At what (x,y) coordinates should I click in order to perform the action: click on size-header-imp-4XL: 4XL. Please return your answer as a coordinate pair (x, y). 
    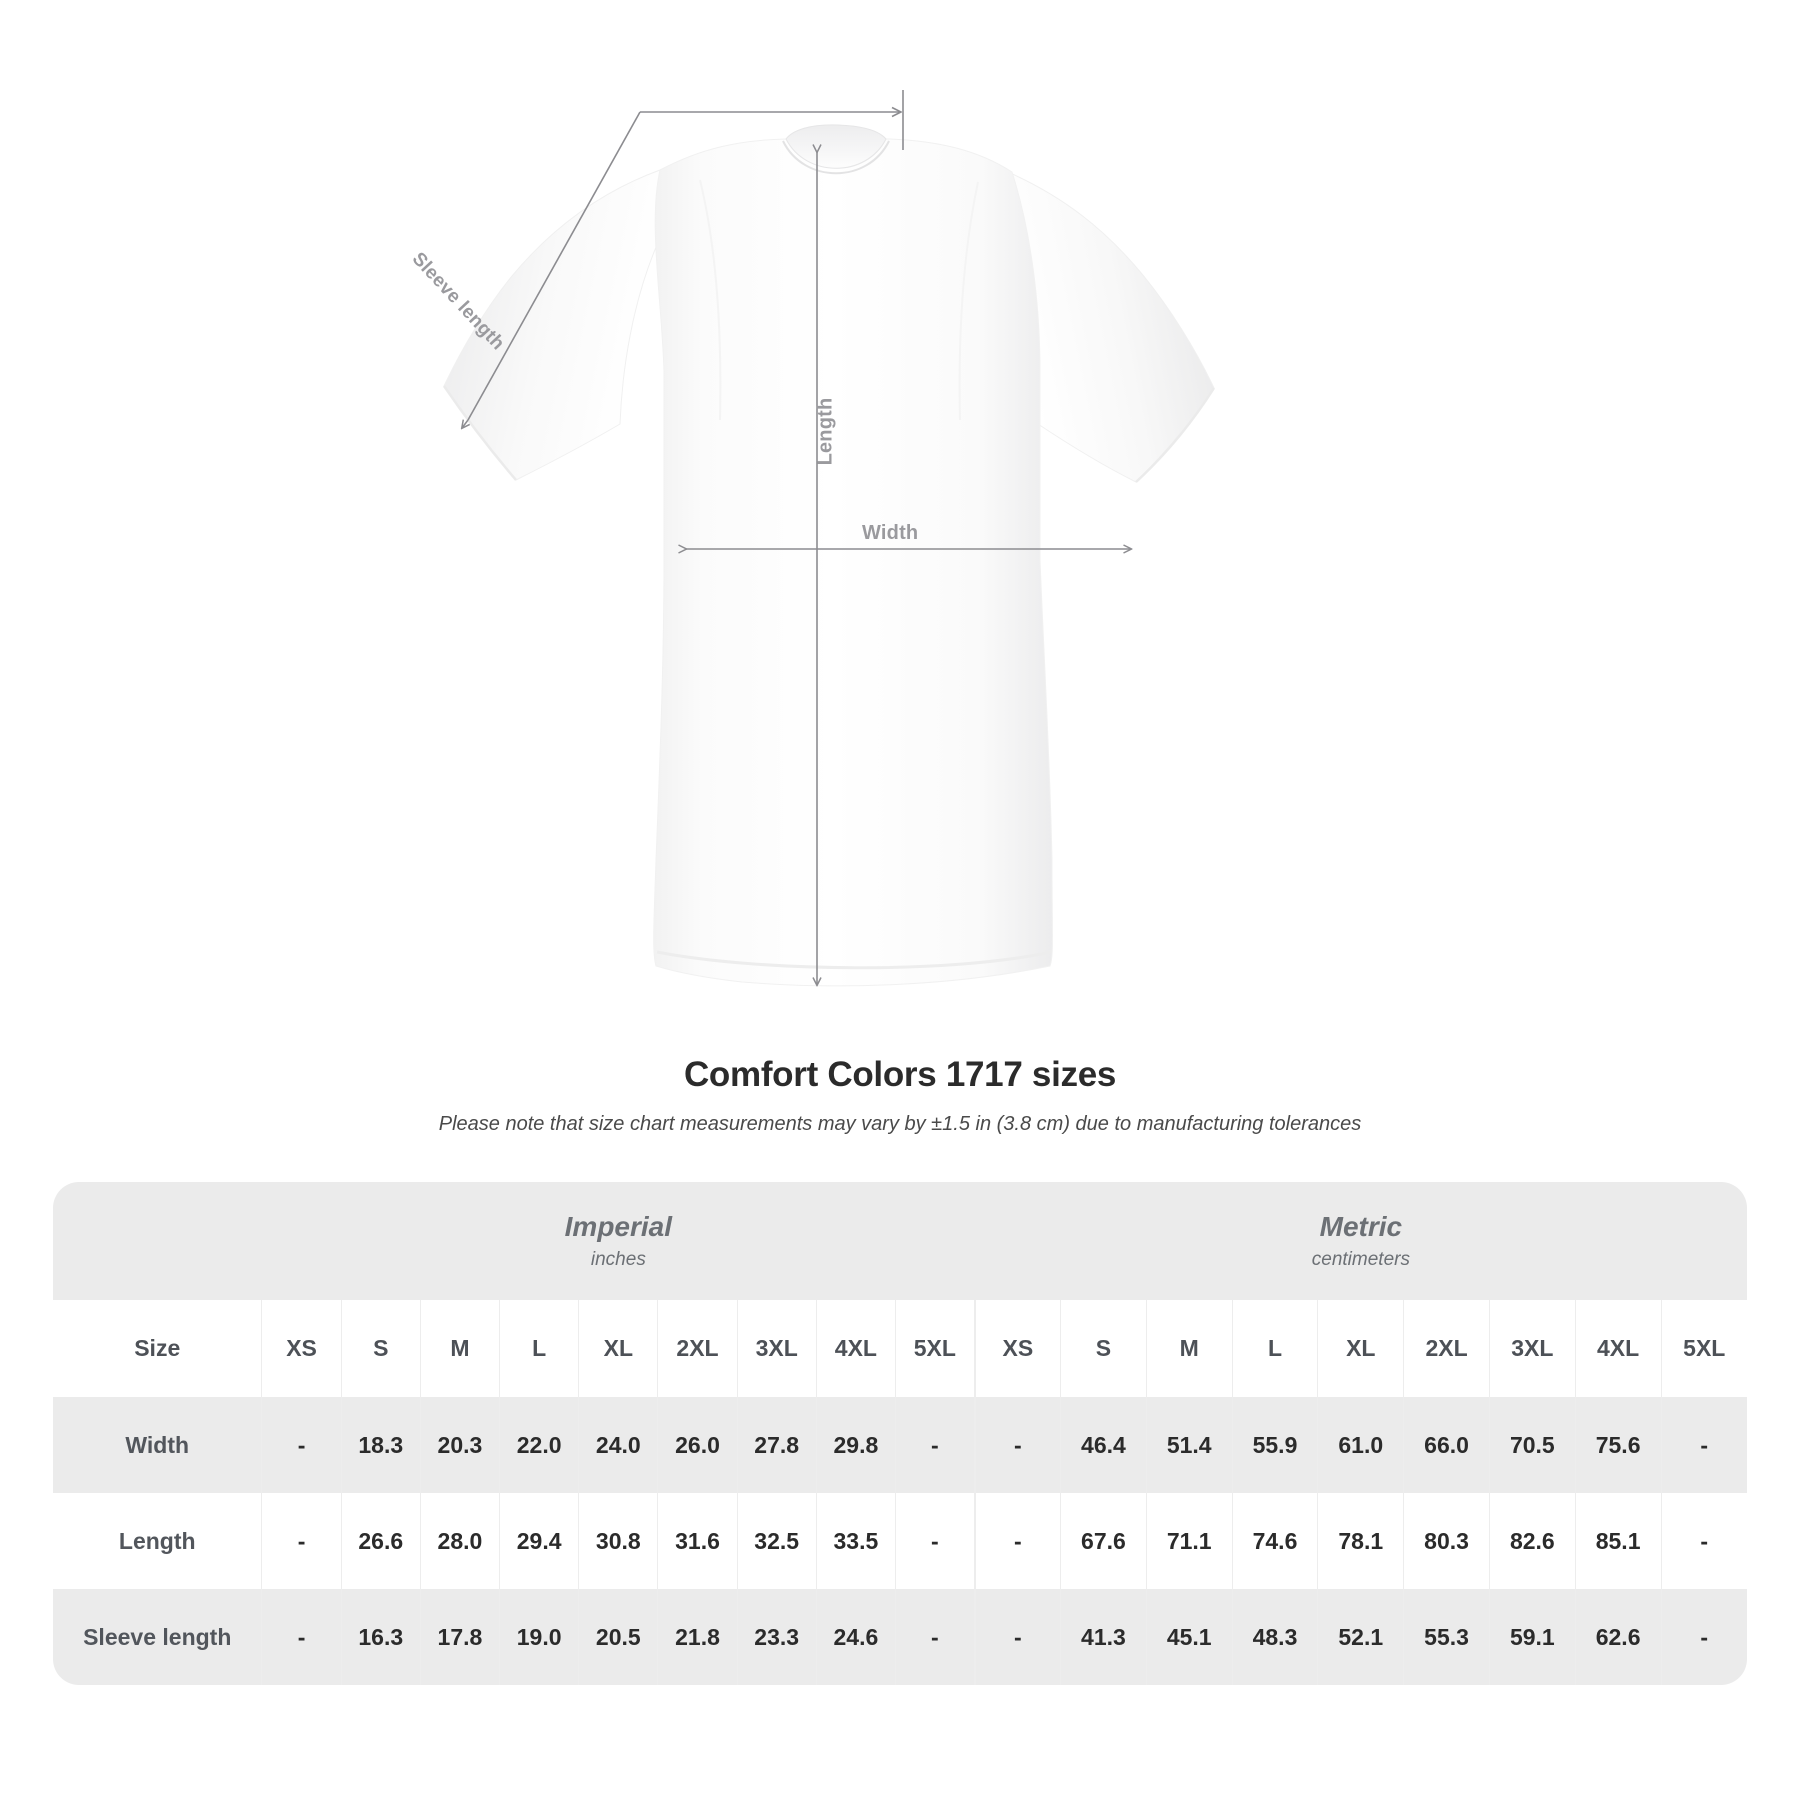
    Looking at the image, I should click on (855, 1348).